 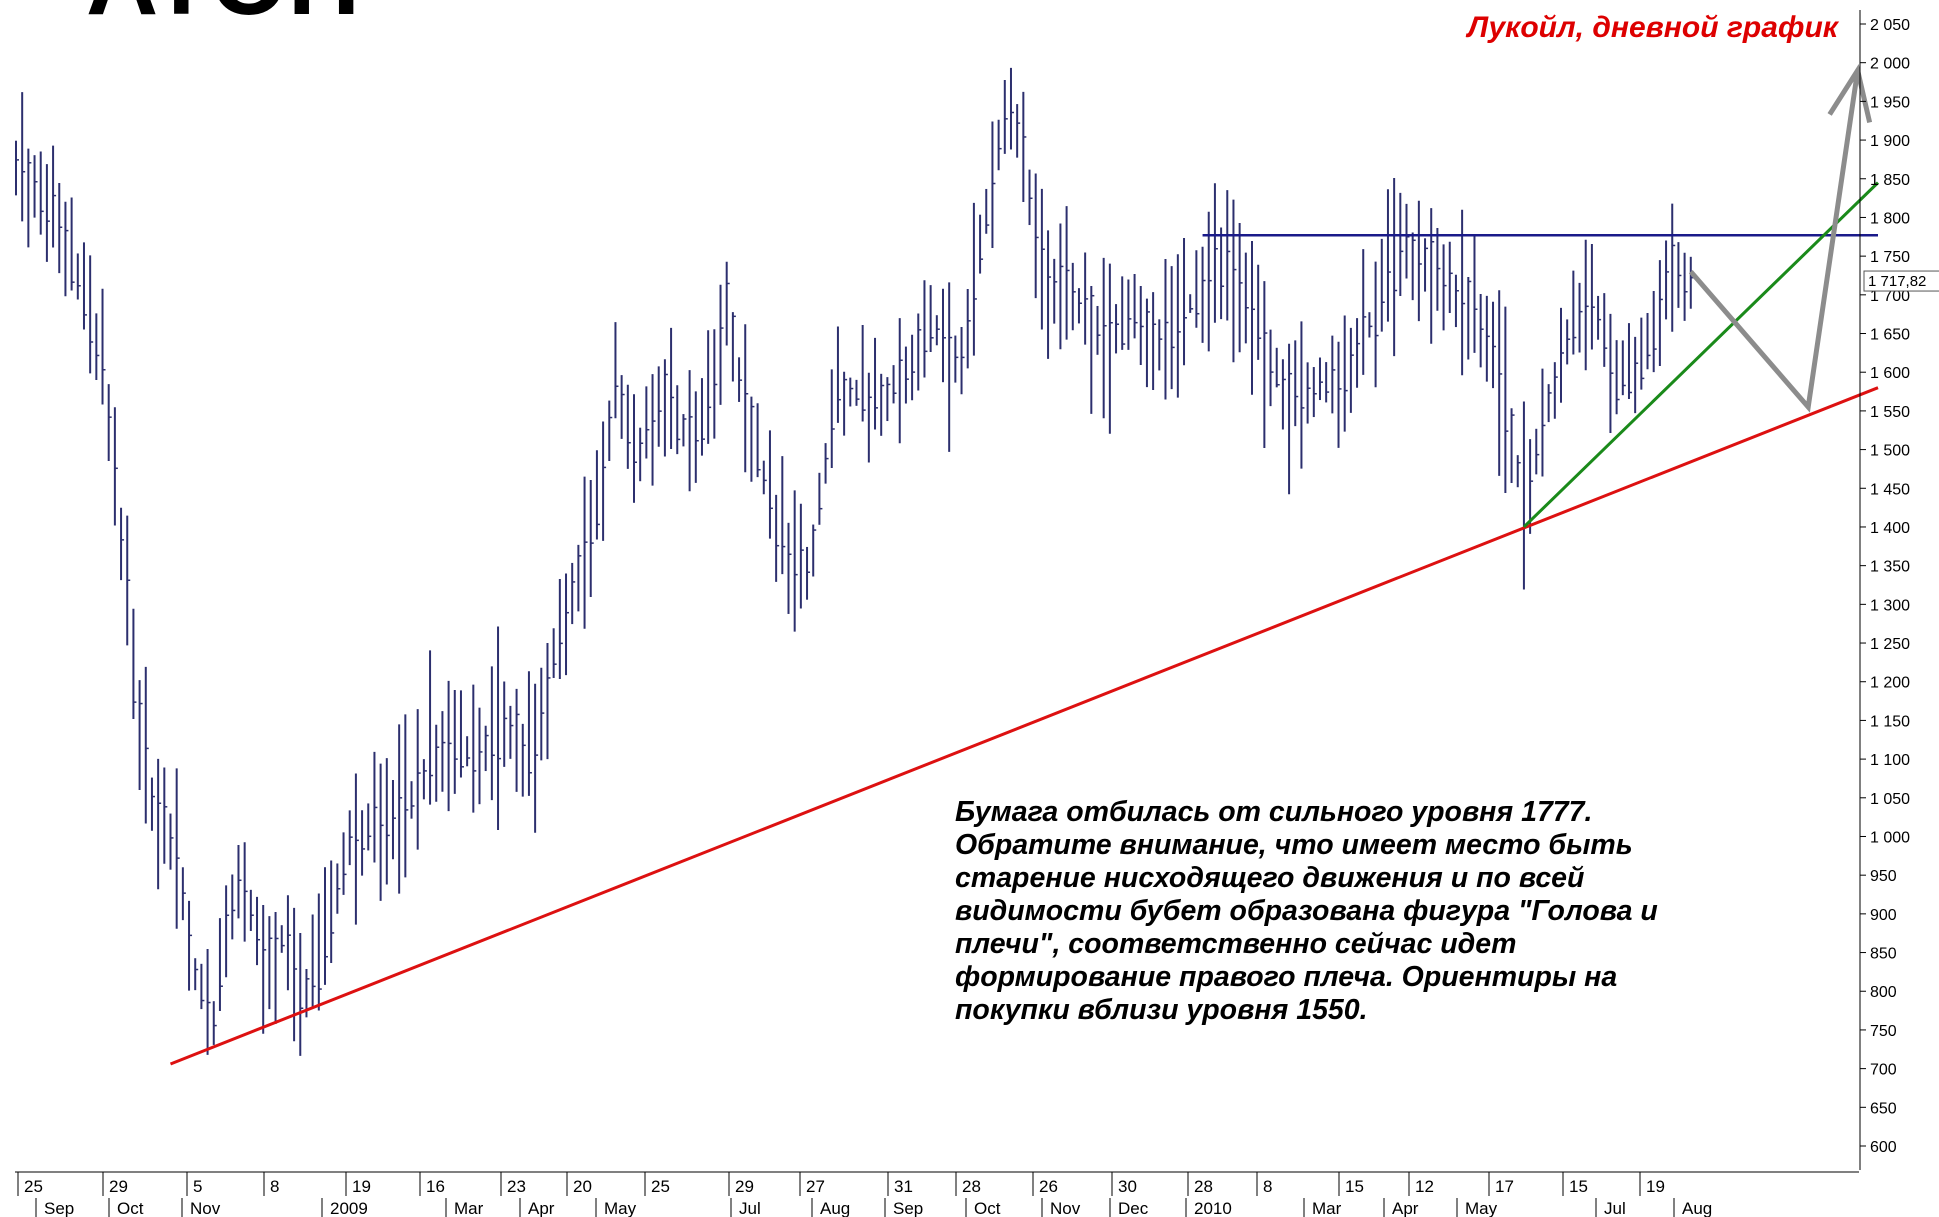 What do you see at coordinates (1504, 1186) in the screenshot?
I see `x-day-label: 17` at bounding box center [1504, 1186].